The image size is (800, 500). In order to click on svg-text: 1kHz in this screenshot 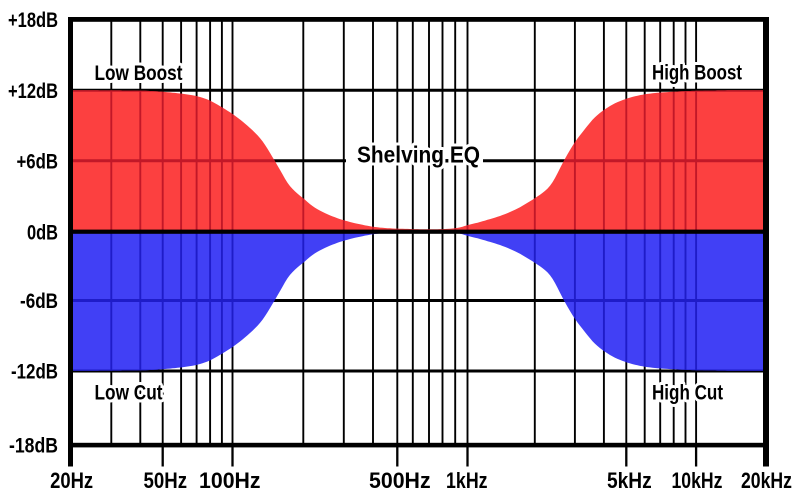, I will do `click(467, 480)`.